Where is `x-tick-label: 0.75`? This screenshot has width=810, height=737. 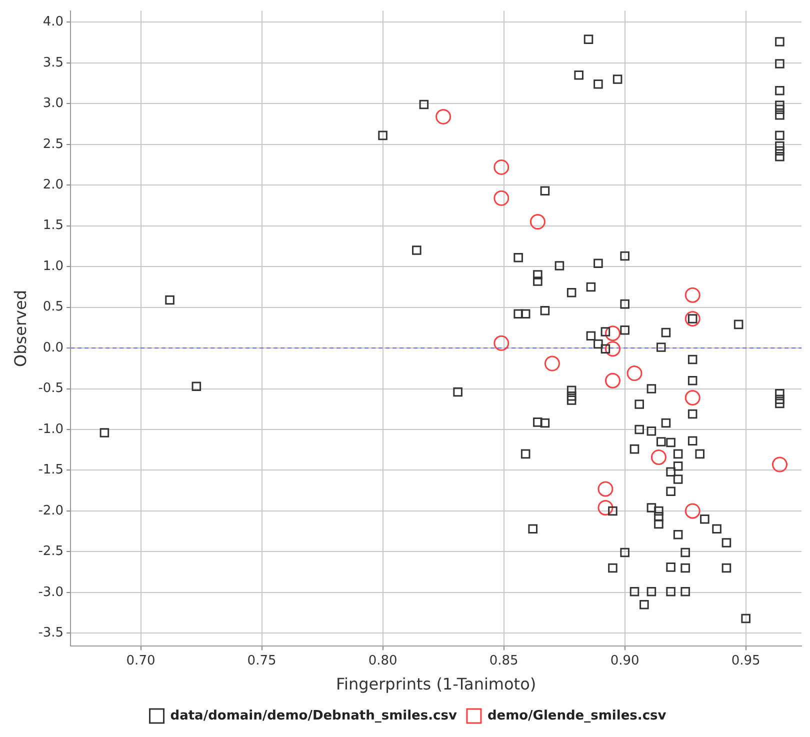
x-tick-label: 0.75 is located at coordinates (261, 660).